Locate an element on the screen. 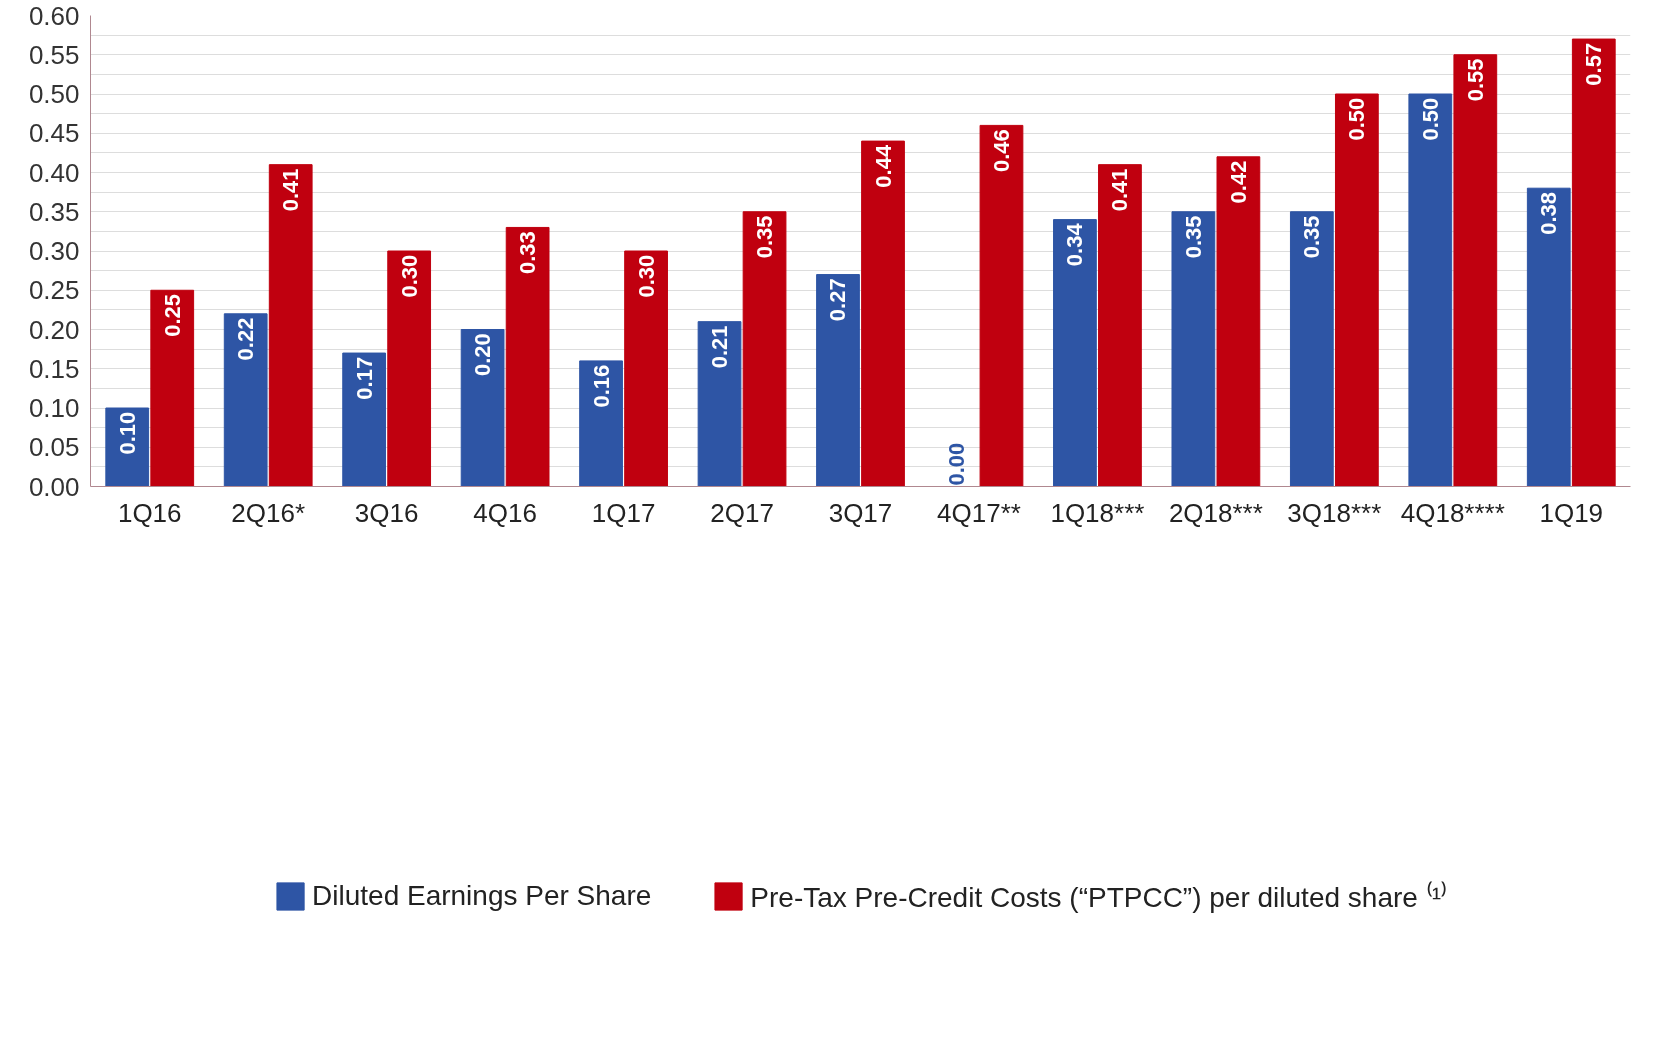  y-tick-label: 0.35 is located at coordinates (54, 211).